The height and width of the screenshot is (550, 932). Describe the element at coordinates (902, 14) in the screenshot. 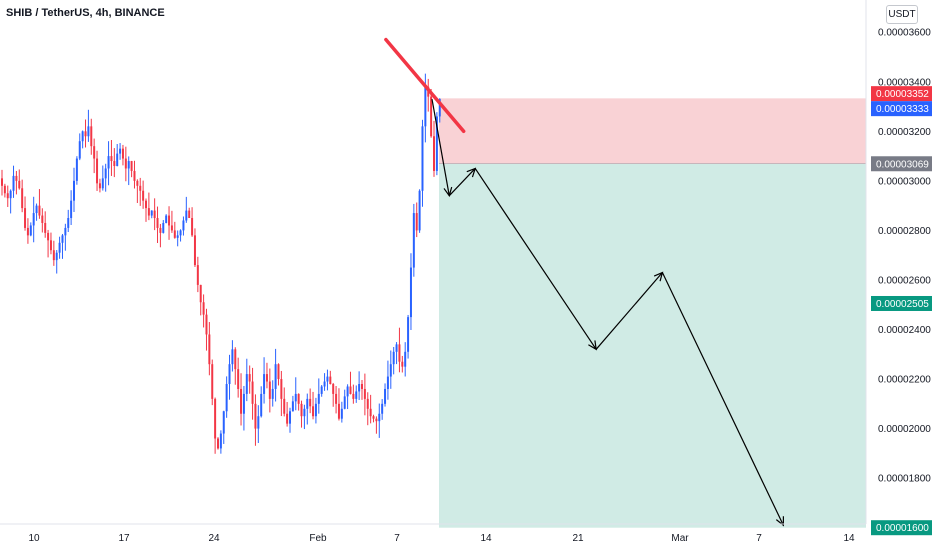

I see `currency-selector-button: USDT` at that location.